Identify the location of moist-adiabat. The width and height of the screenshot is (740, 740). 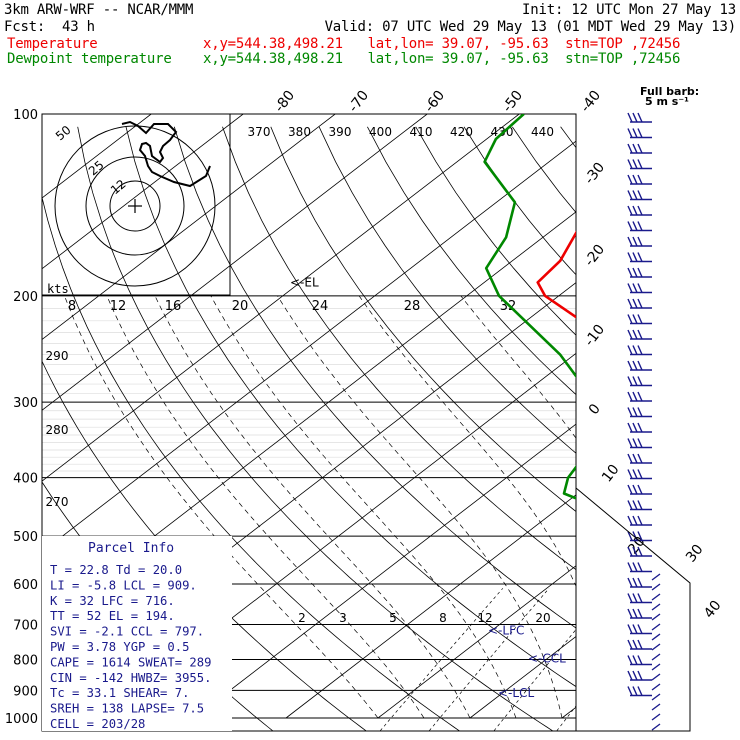
(649, 507).